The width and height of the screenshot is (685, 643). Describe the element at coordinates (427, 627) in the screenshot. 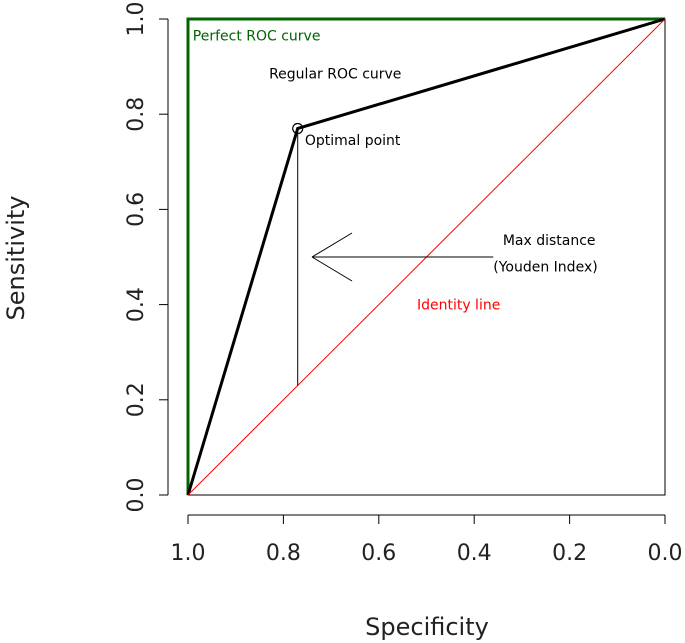

I see `x-axis-label: Specificity` at that location.